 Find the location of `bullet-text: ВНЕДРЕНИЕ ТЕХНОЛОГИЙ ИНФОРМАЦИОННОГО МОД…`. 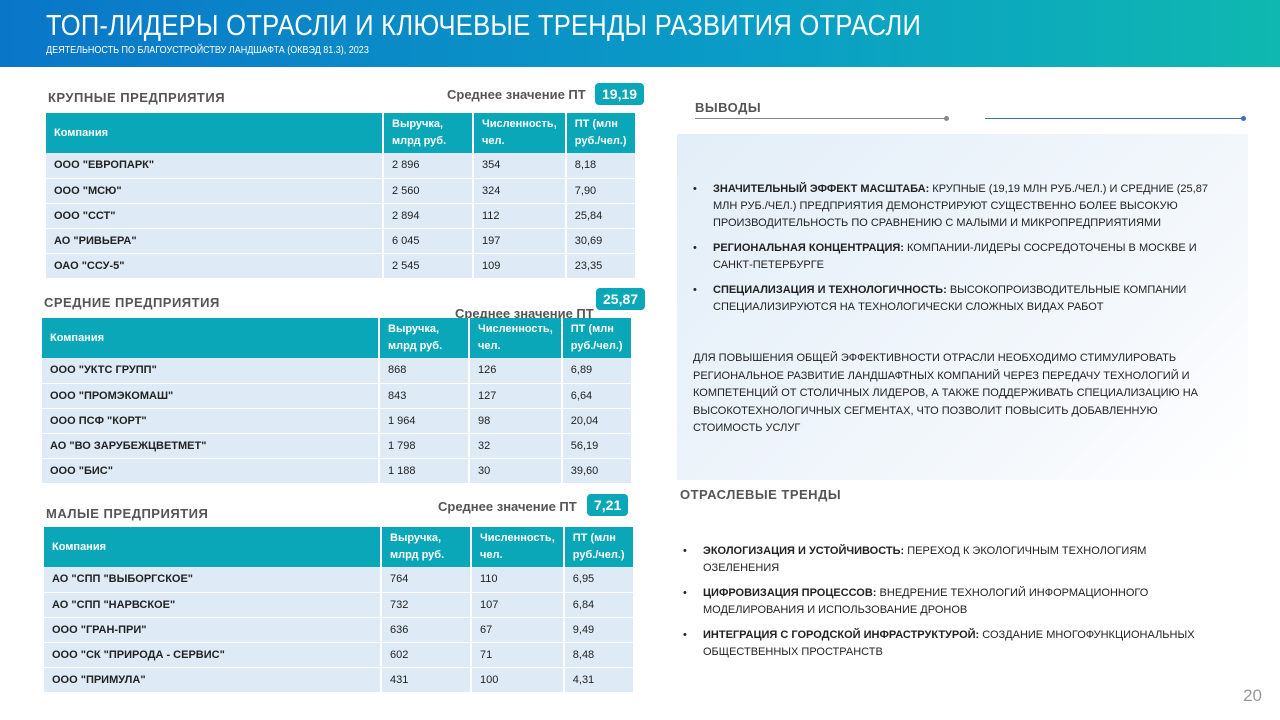

bullet-text: ВНЕДРЕНИЕ ТЕХНОЛОГИЙ ИНФОРМАЦИОННОГО МОД… is located at coordinates (926, 601).